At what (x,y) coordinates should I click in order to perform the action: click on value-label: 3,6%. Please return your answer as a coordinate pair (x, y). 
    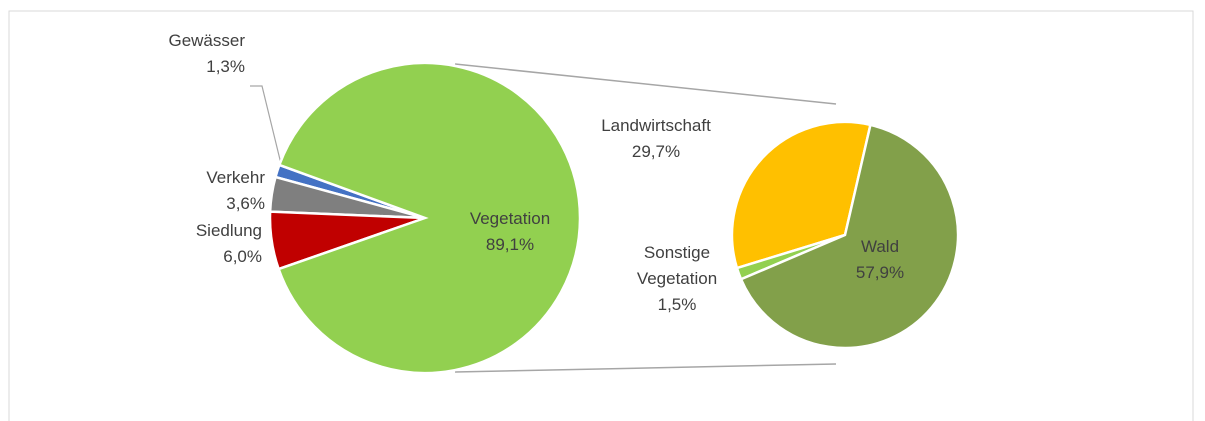
    Looking at the image, I should click on (245, 203).